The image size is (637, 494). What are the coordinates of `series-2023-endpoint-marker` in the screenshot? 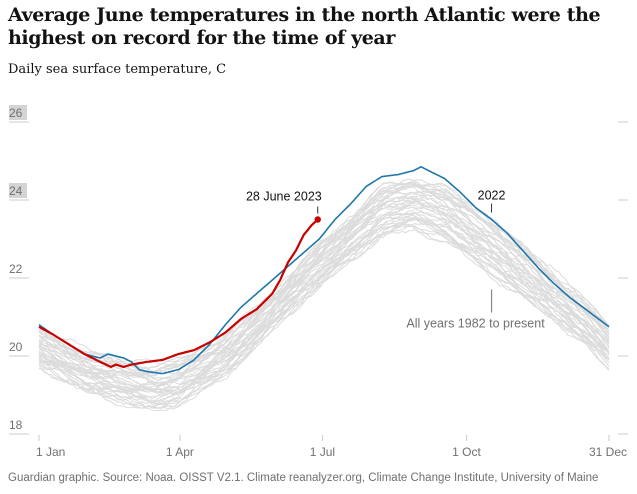 It's located at (317, 219).